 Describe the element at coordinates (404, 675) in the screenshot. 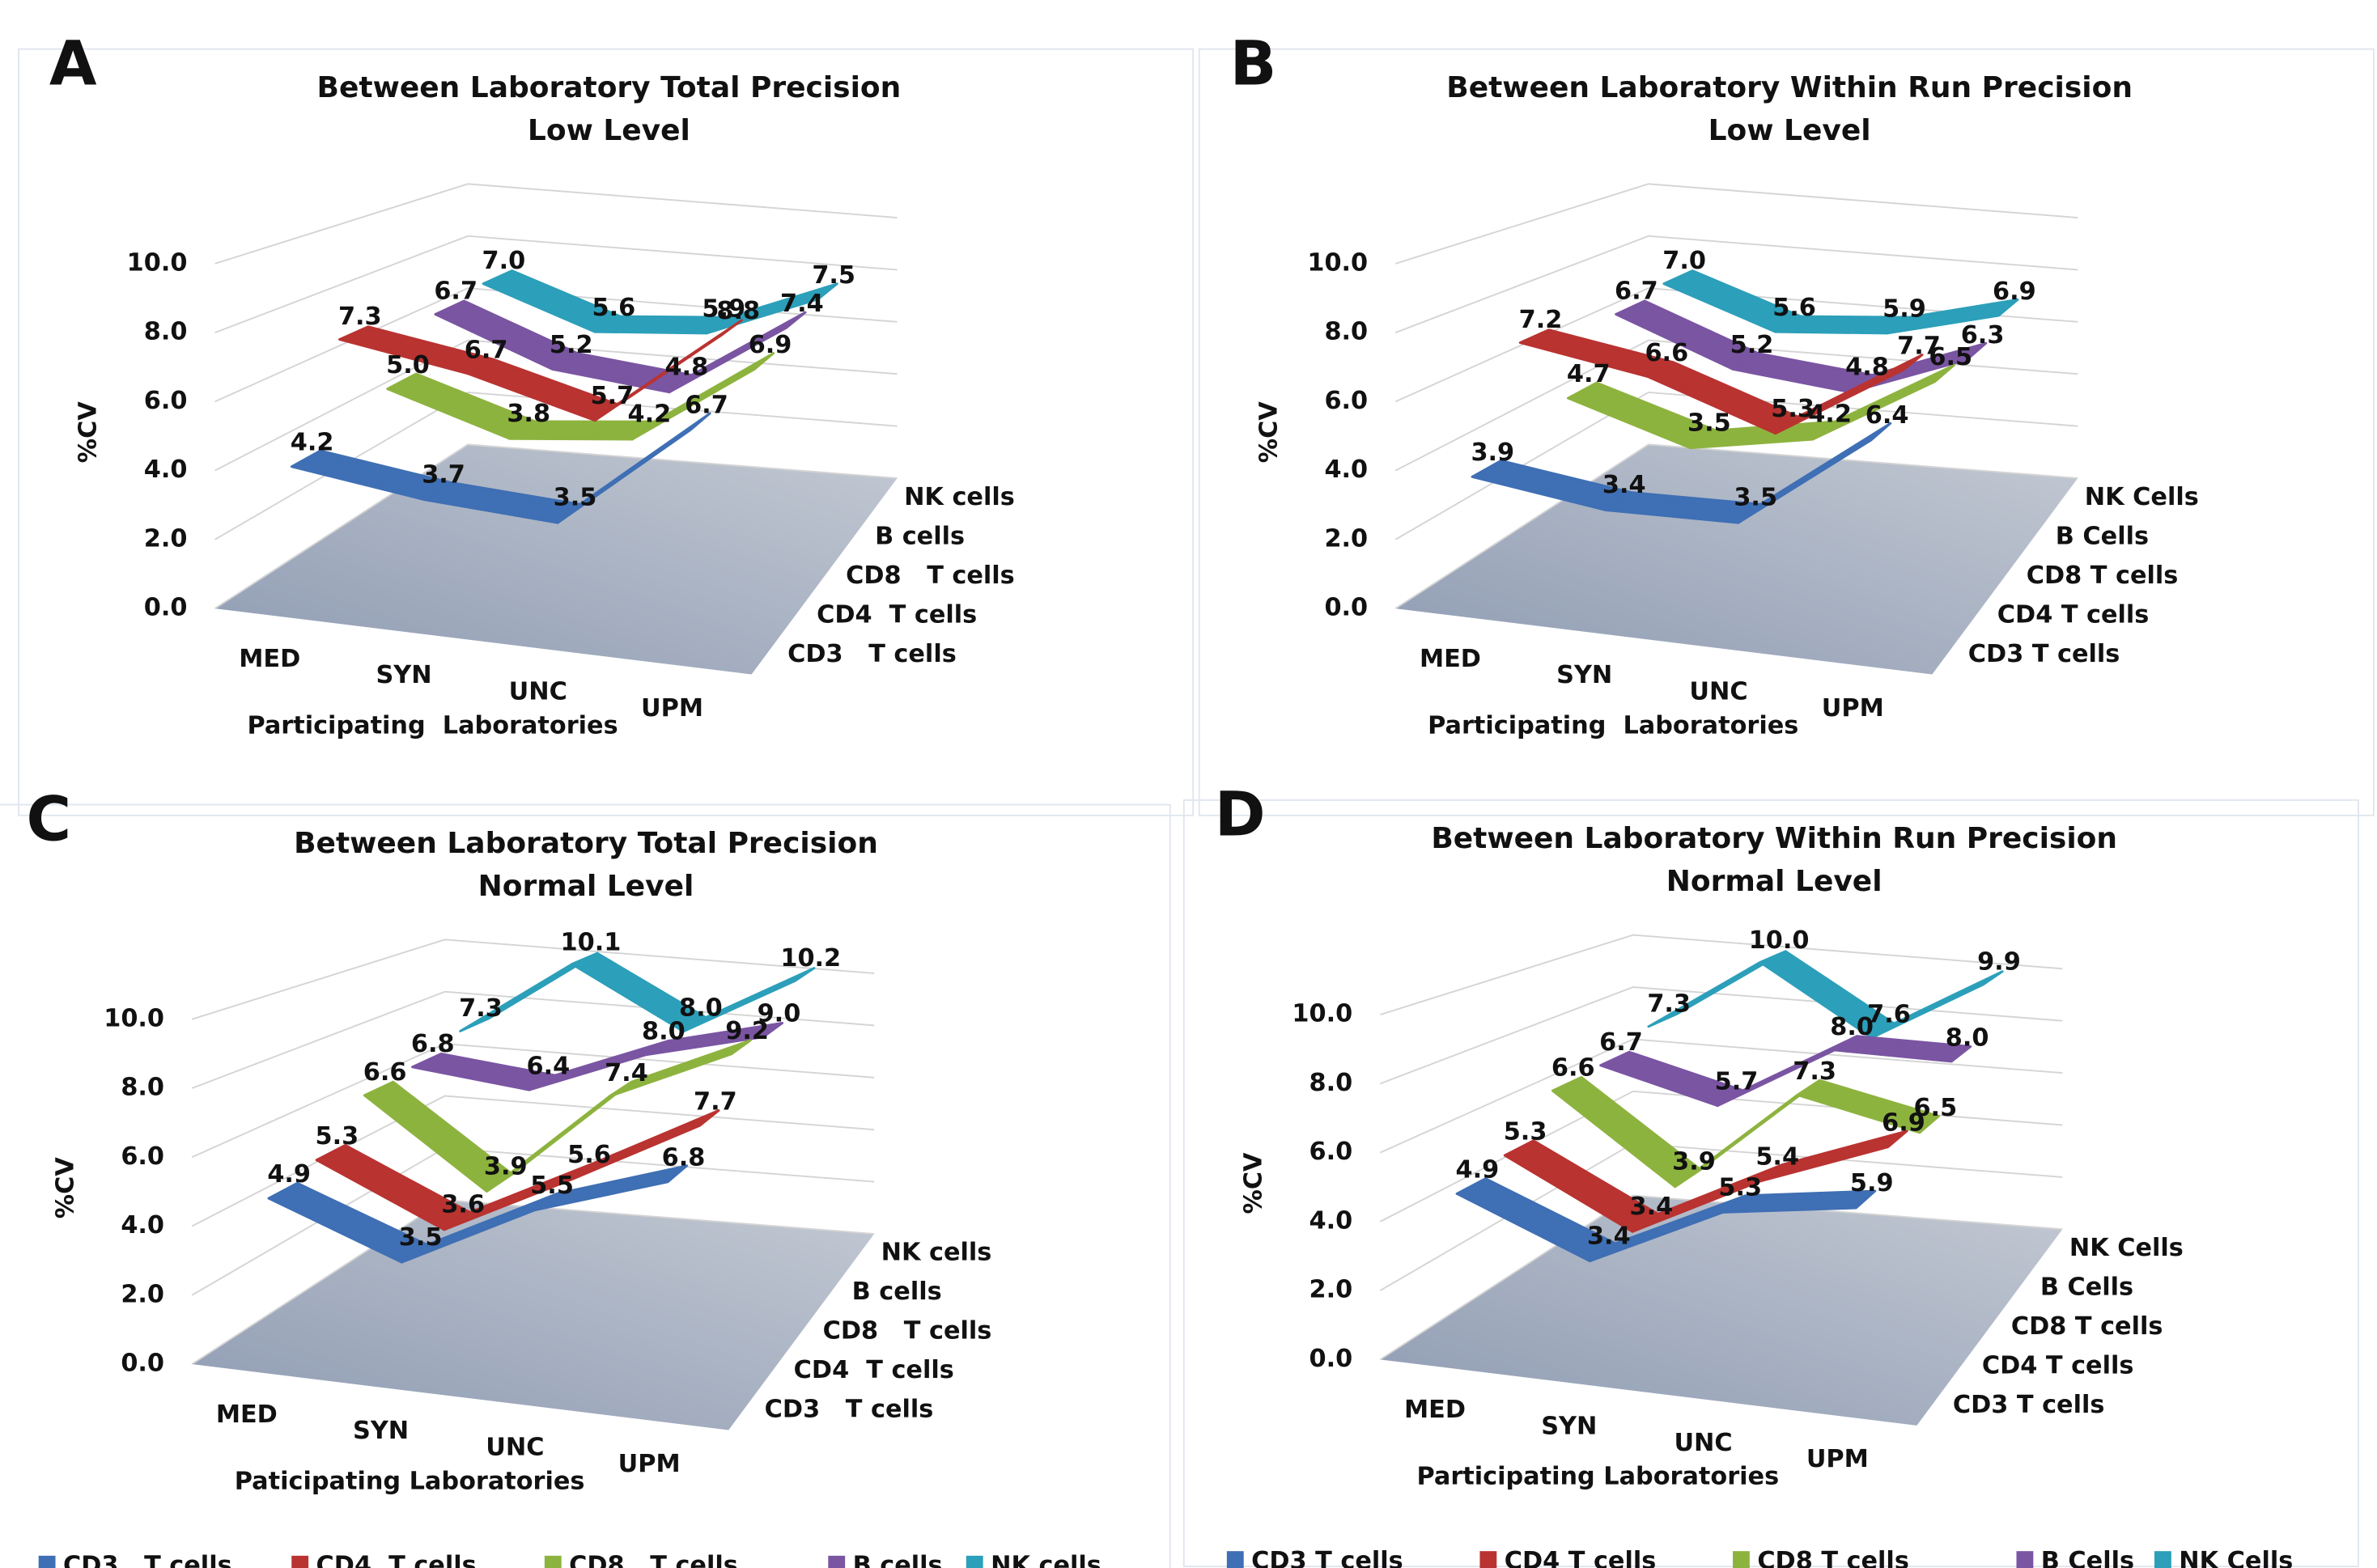

I see `x-tick-label: SYN` at that location.